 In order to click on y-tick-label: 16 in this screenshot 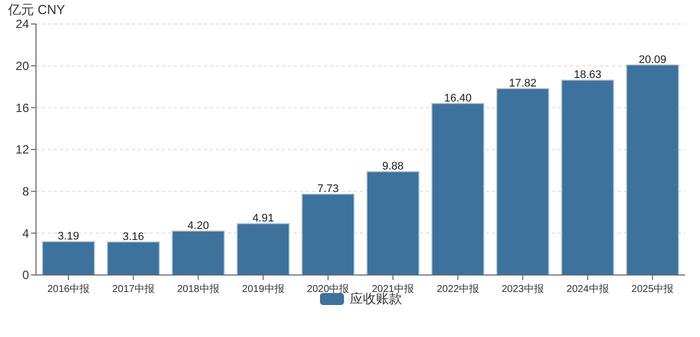, I will do `click(23, 107)`.